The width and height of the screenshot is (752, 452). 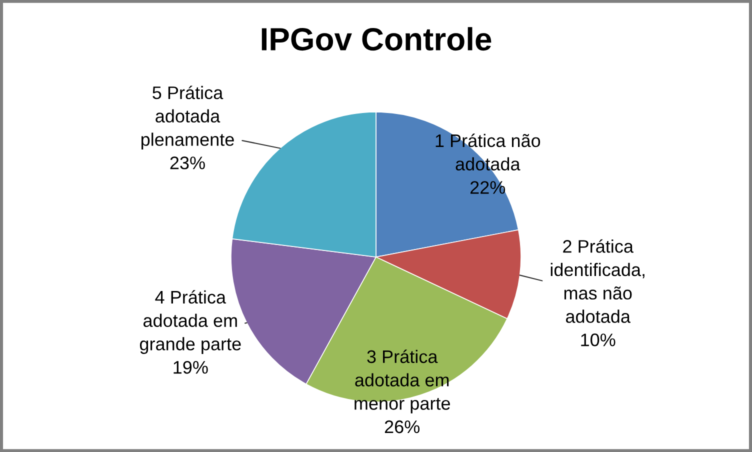 What do you see at coordinates (191, 367) in the screenshot?
I see `data-label: 19%` at bounding box center [191, 367].